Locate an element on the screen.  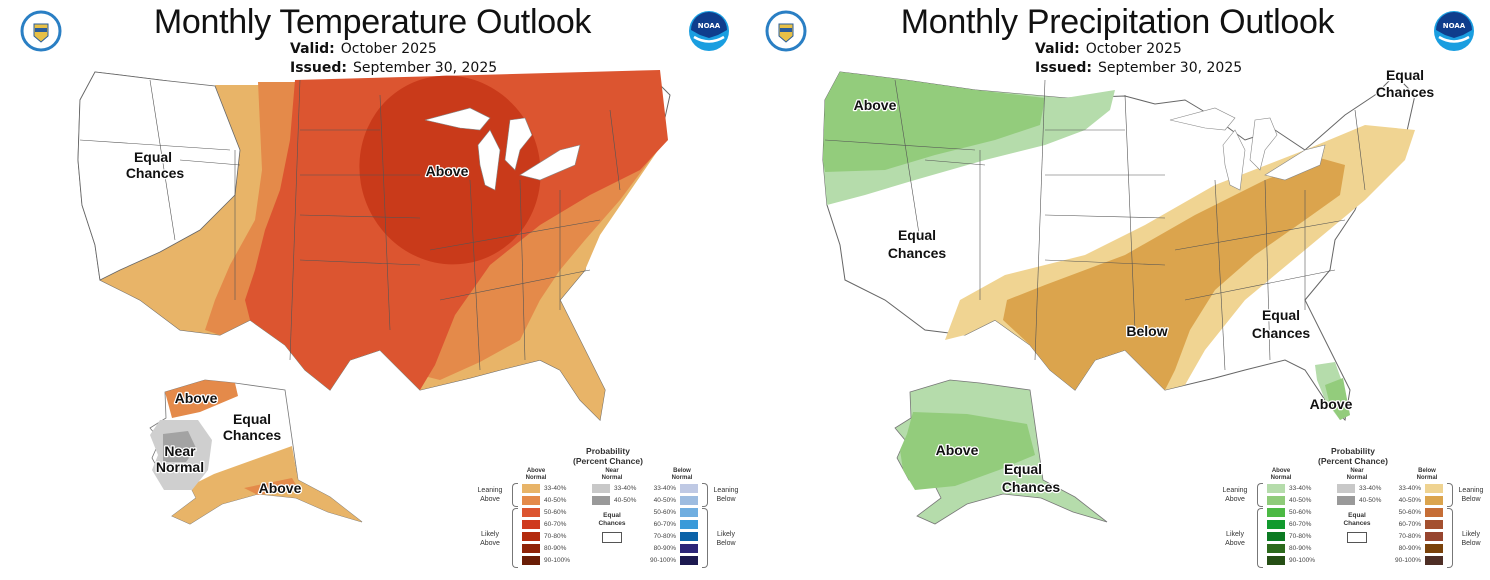
temperature-issued: Issued: September 30, 2025 is located at coordinates (393, 68).